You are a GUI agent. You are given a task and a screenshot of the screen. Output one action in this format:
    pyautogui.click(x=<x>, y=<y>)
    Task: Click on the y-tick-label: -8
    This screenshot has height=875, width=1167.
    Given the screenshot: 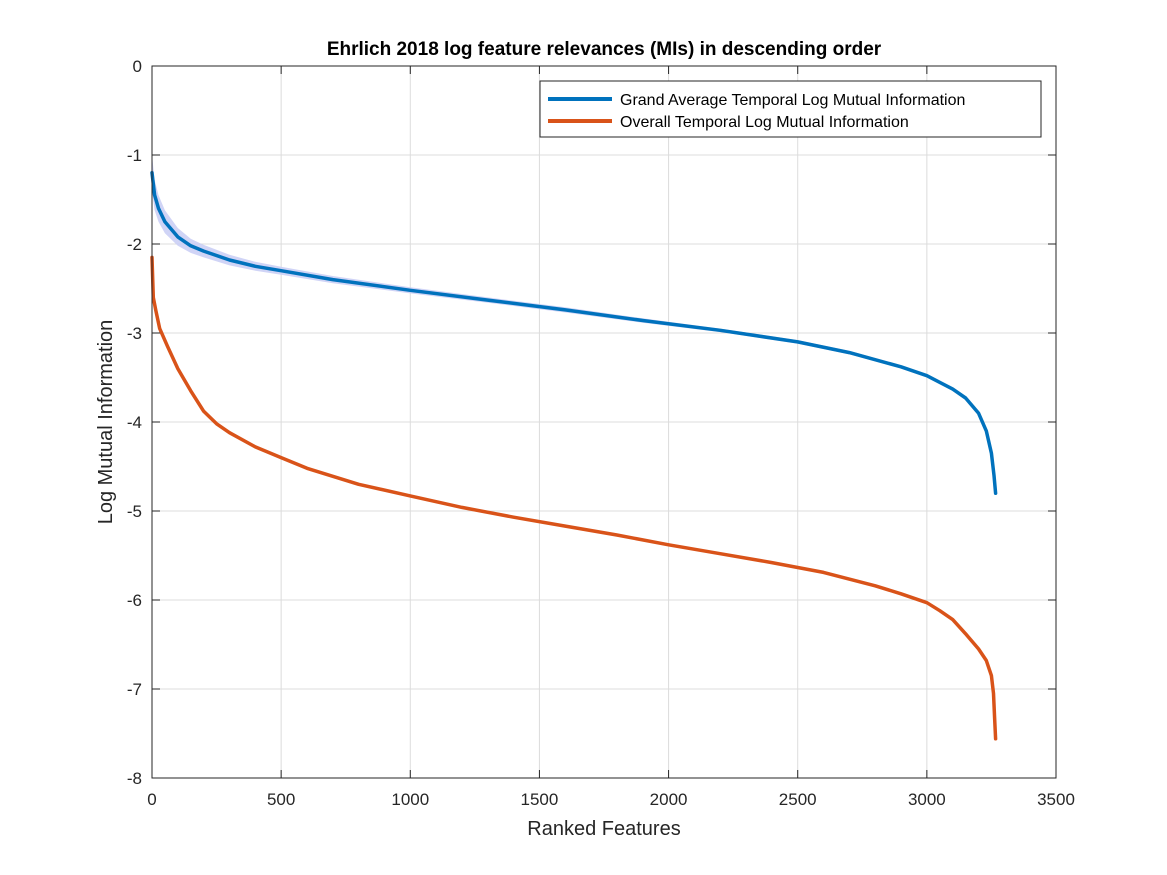 What is the action you would take?
    pyautogui.click(x=134, y=778)
    